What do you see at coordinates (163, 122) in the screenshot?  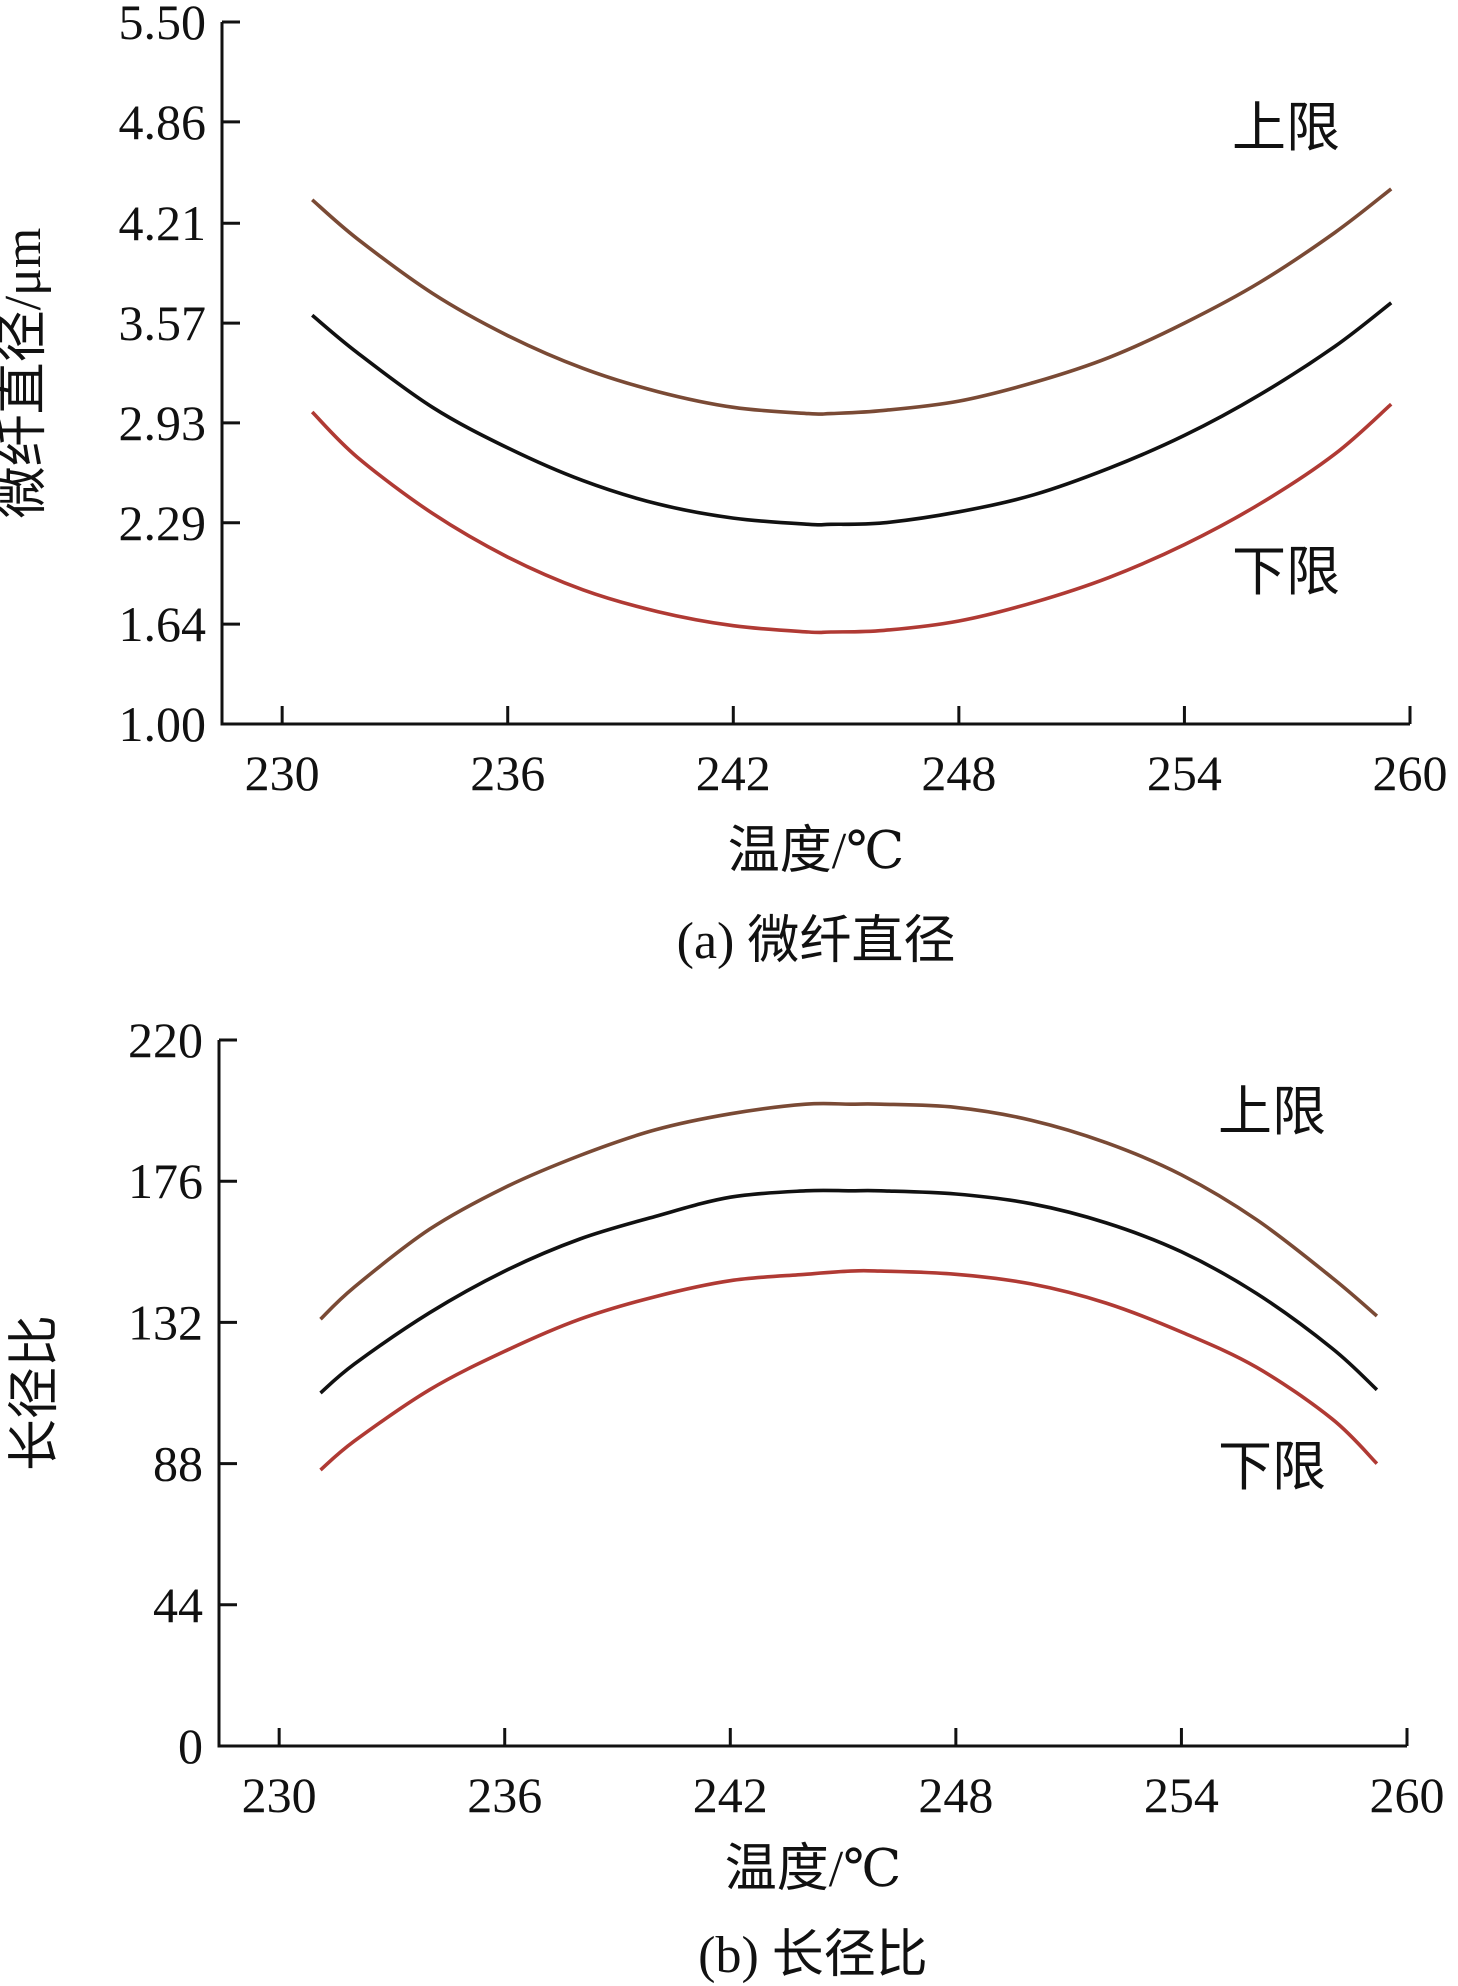 I see `y-tick-label: 4.86` at bounding box center [163, 122].